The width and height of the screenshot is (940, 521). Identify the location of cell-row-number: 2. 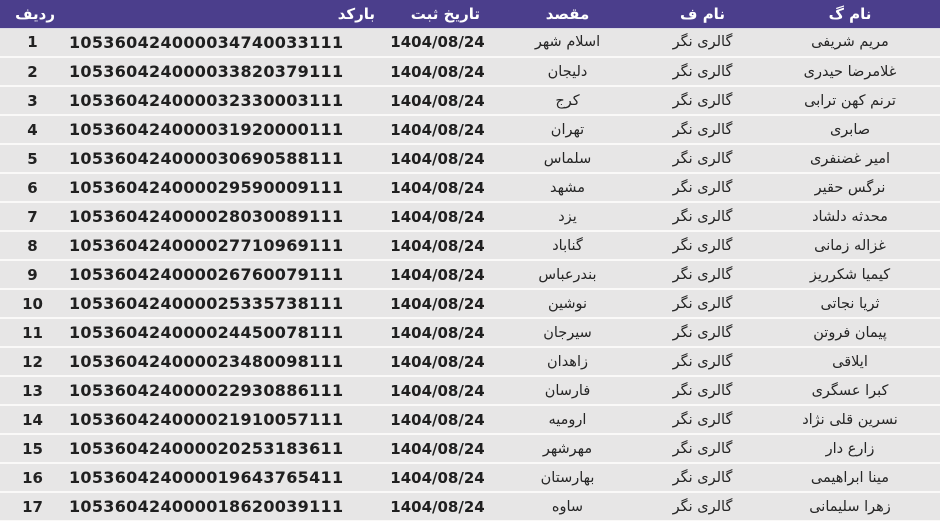
(32, 72).